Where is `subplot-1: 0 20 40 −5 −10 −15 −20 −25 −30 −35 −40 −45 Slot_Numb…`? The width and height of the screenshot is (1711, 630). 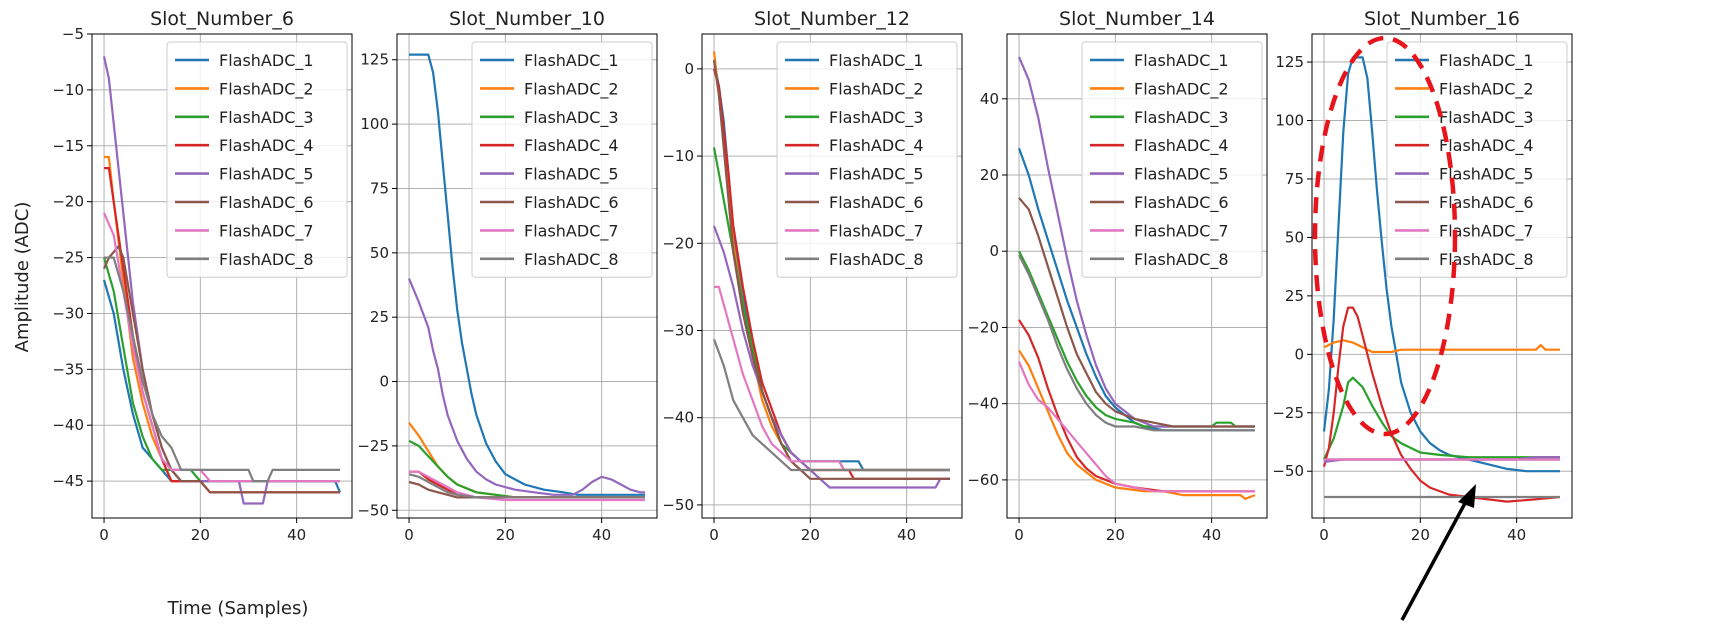 subplot-1: 0 20 40 −5 −10 −15 −20 −25 −30 −35 −40 −45 Slot_Numb… is located at coordinates (202, 276).